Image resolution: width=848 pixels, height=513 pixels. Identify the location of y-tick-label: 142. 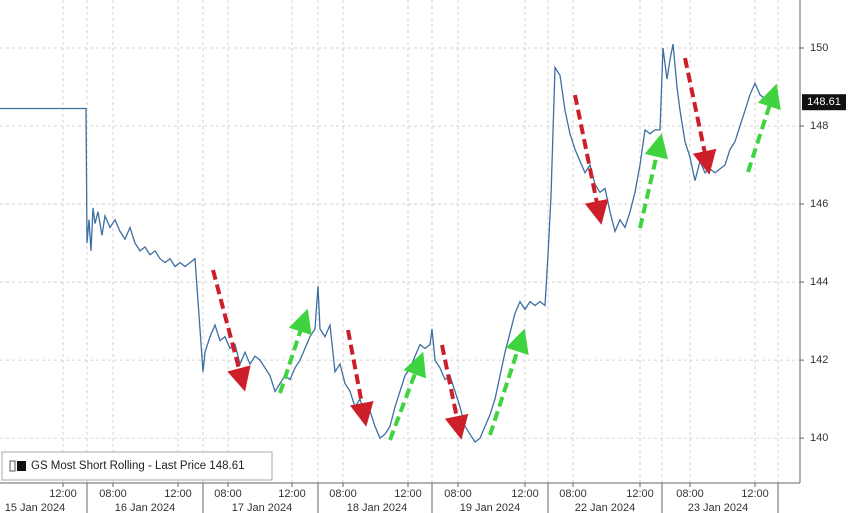
(819, 360).